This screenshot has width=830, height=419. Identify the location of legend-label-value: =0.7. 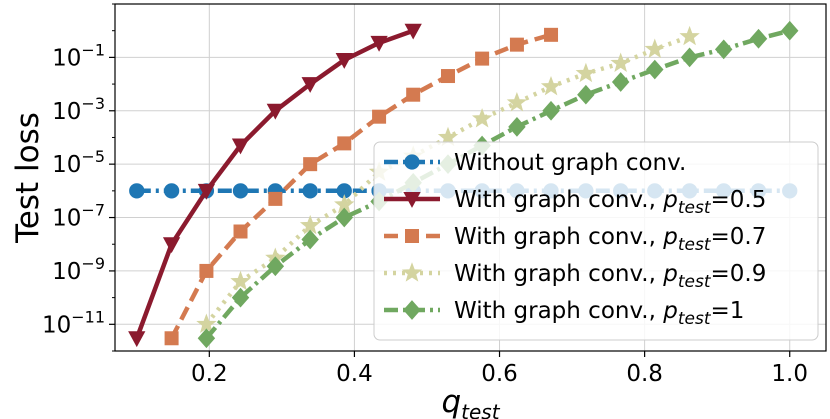
(739, 237).